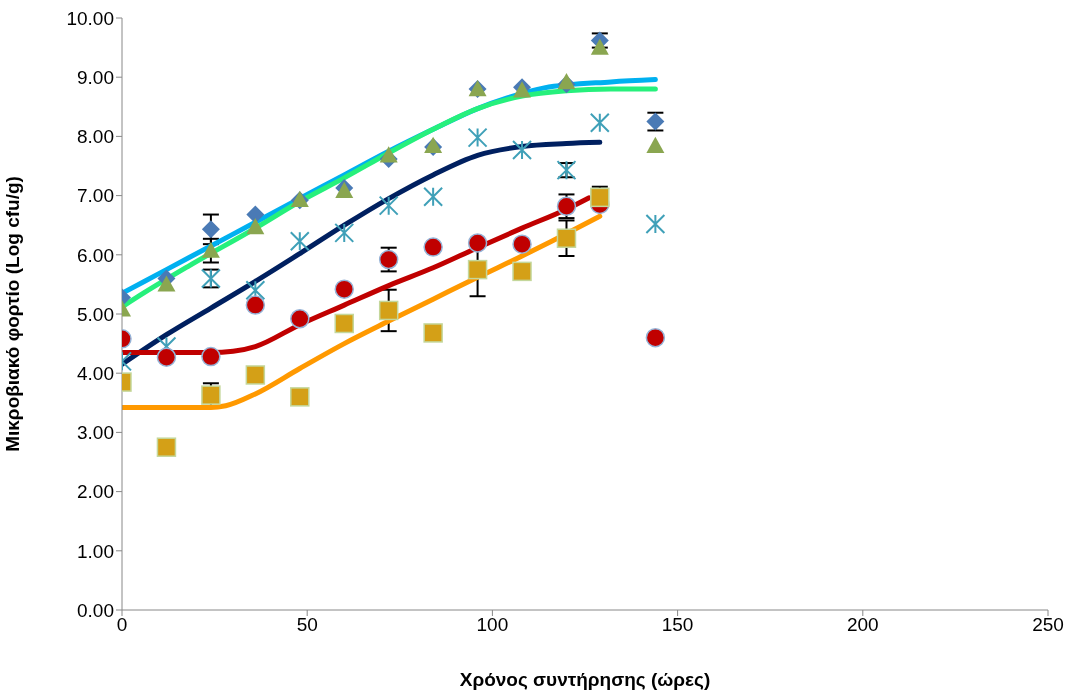 The width and height of the screenshot is (1076, 700). What do you see at coordinates (95, 137) in the screenshot?
I see `y-tick-label: 8.00` at bounding box center [95, 137].